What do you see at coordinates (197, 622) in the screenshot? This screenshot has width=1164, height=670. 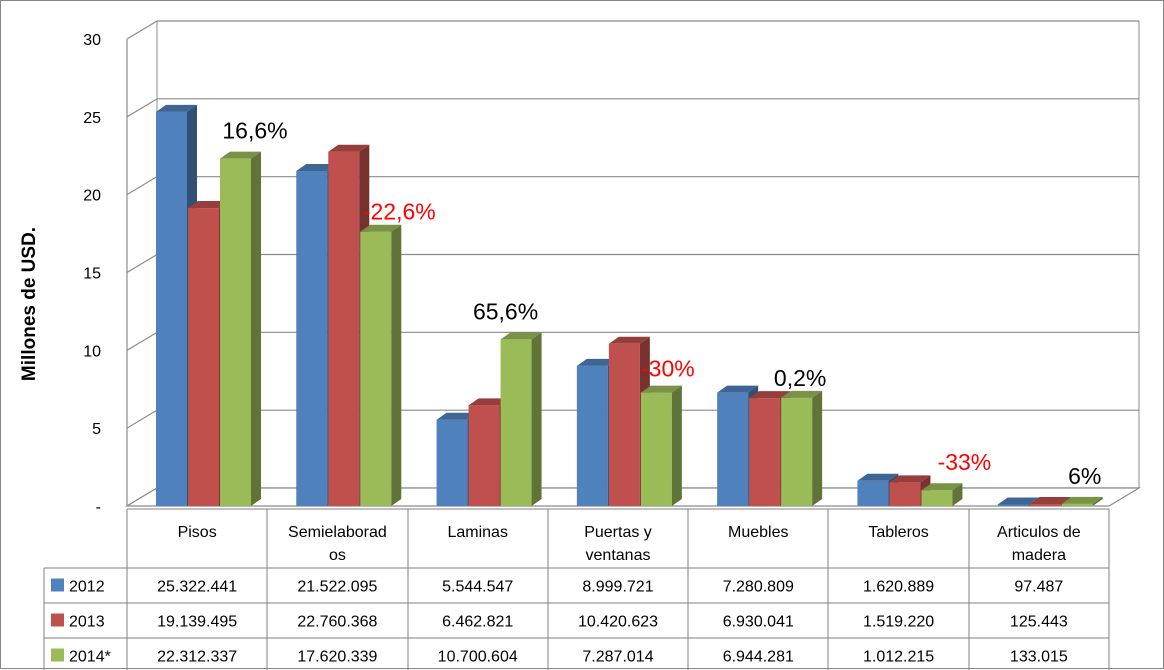 I see `table-cell-value: 19.139.495` at bounding box center [197, 622].